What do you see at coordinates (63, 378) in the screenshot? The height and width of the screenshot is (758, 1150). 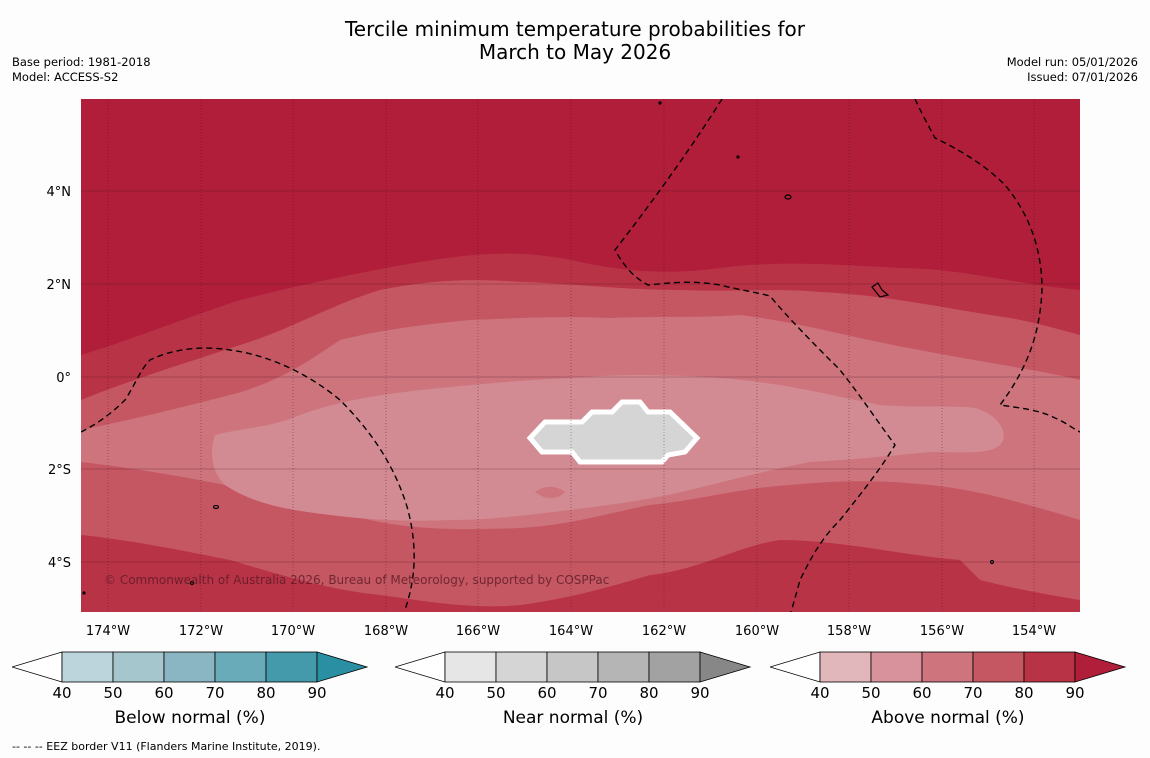 I see `lat-label-0: 0°` at bounding box center [63, 378].